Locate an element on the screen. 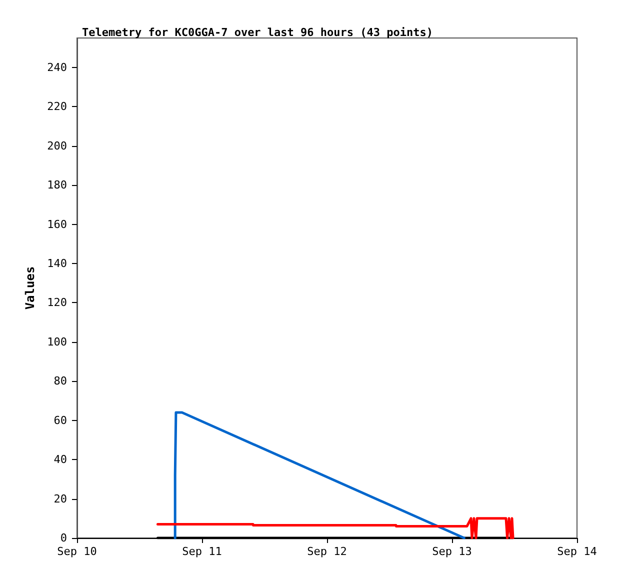  y-tick-label: 0 is located at coordinates (63, 538).